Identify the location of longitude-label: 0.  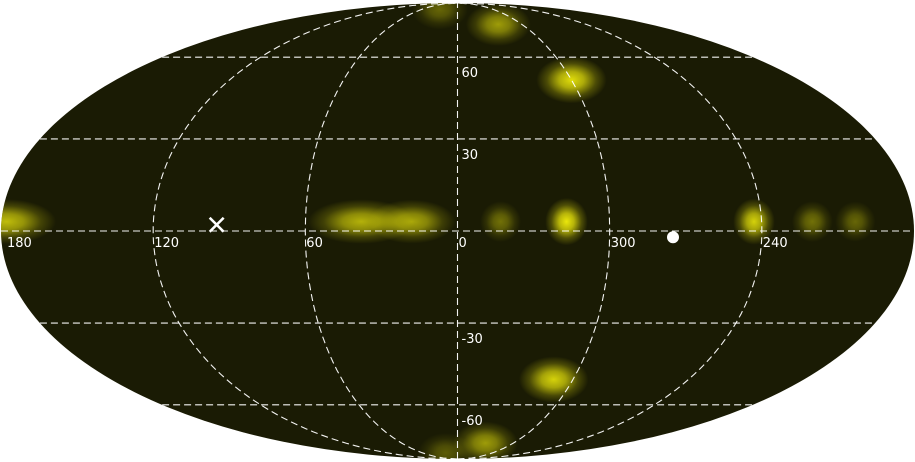
(463, 243).